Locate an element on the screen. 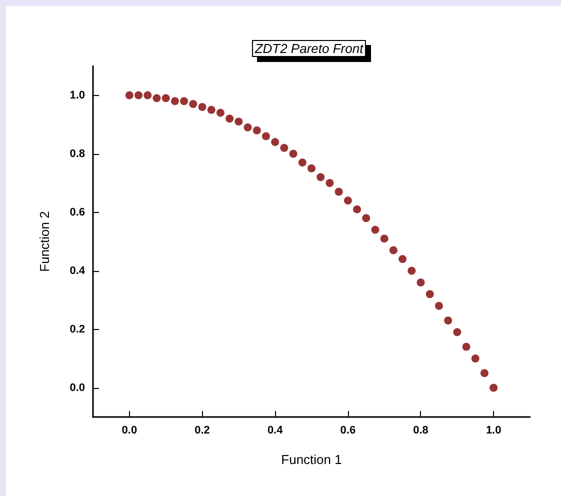  x-tick-label: 0.4 is located at coordinates (275, 430).